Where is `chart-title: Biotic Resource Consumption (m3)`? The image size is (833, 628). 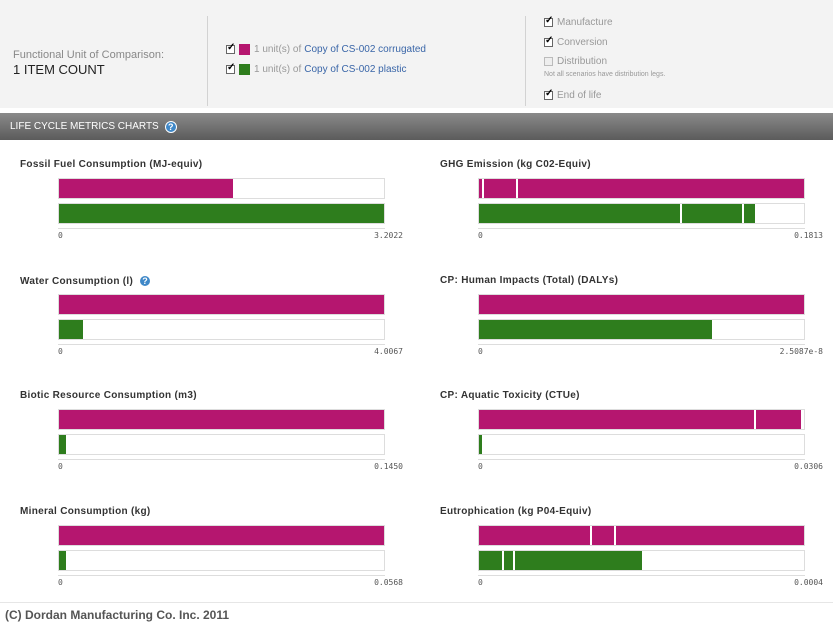
chart-title: Biotic Resource Consumption (m3) is located at coordinates (108, 395).